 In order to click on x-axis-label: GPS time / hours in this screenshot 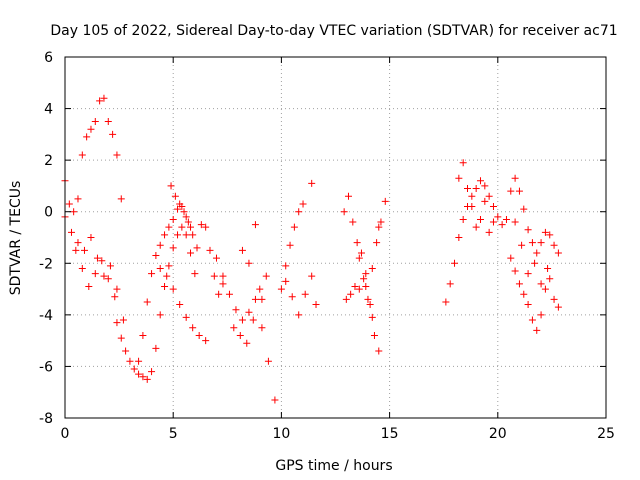, I will do `click(333, 466)`.